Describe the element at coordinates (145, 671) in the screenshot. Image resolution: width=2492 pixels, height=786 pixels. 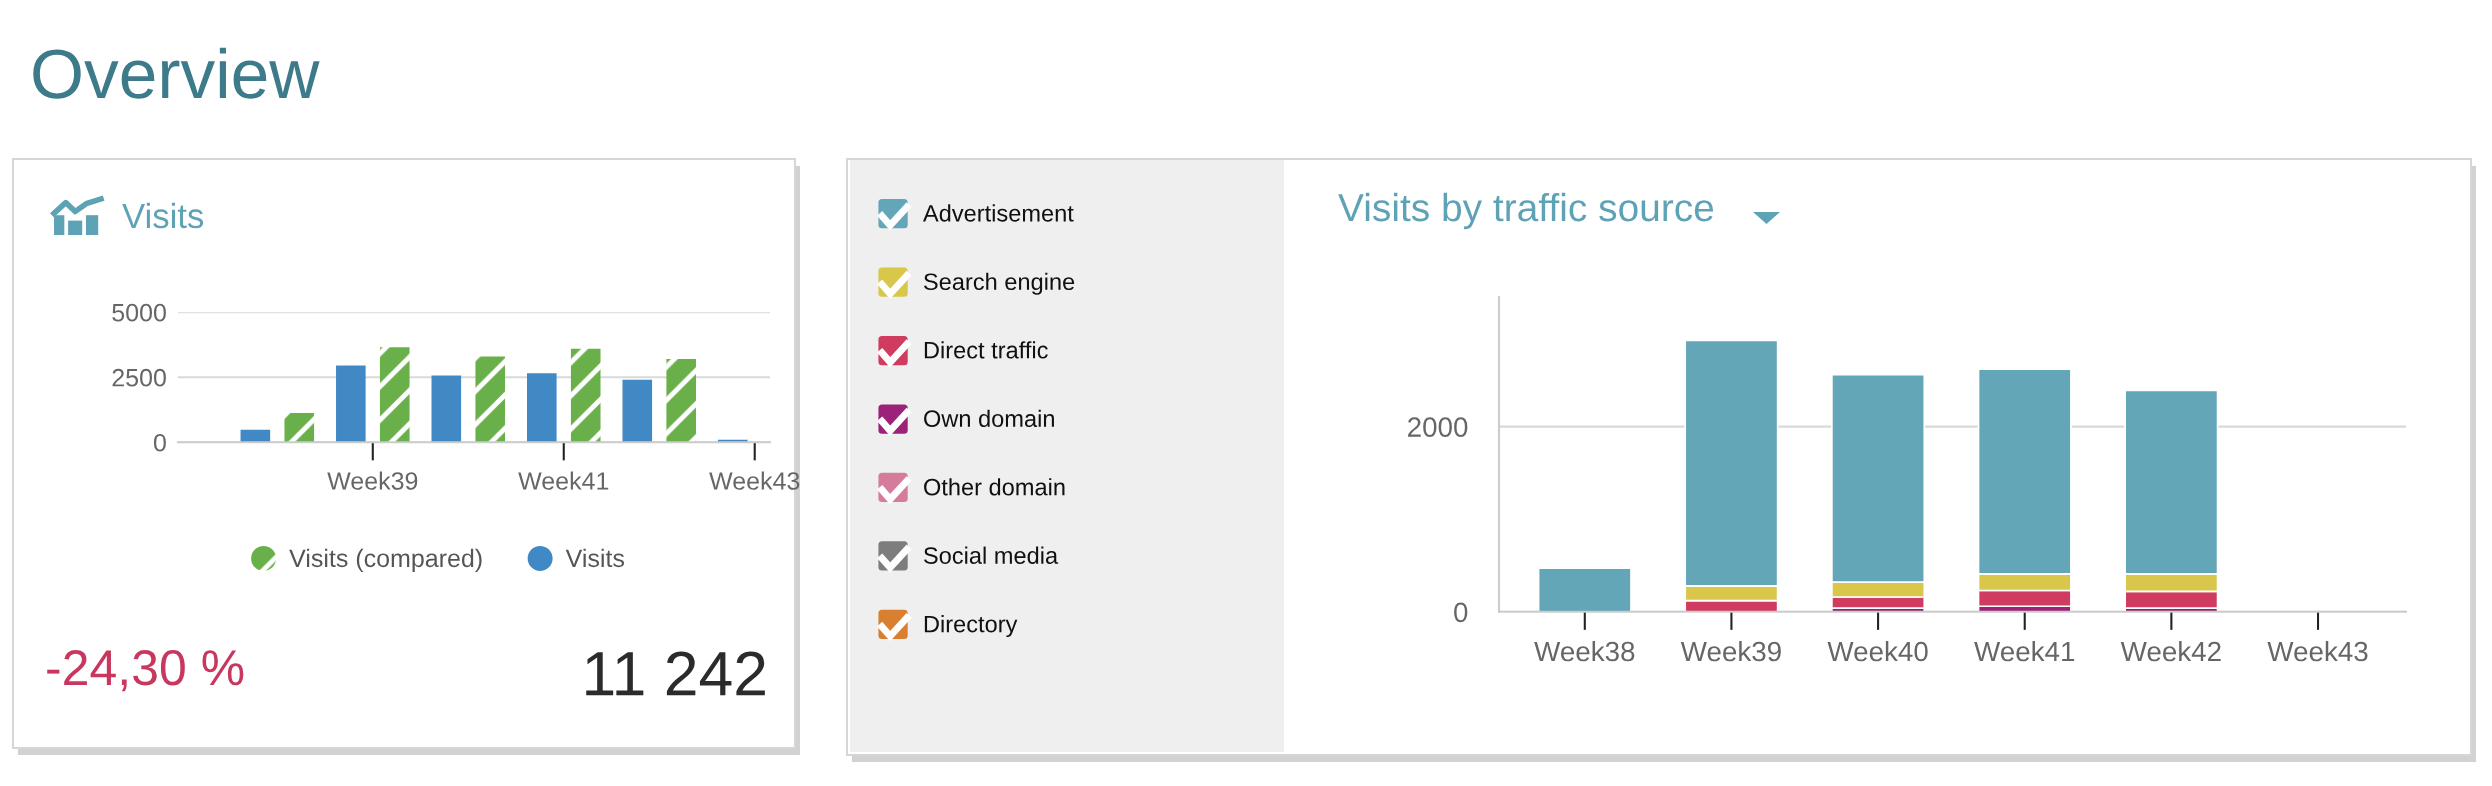
I see `text: -24,30 %` at that location.